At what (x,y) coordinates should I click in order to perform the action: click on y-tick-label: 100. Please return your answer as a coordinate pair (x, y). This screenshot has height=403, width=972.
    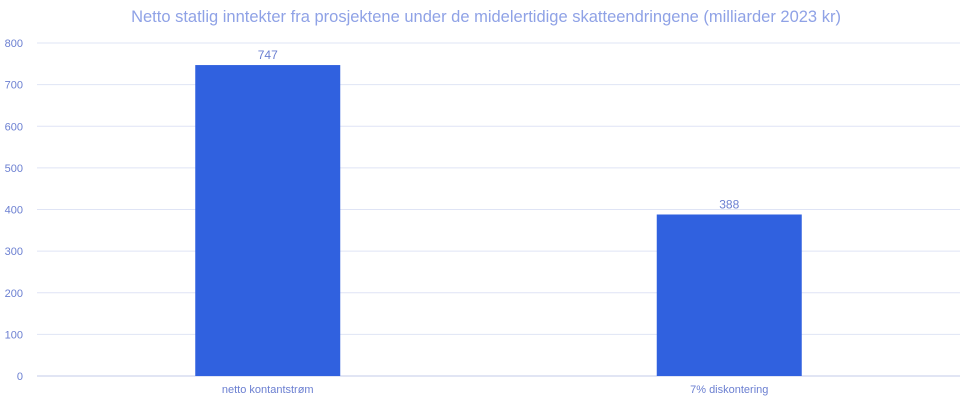
    Looking at the image, I should click on (14, 335).